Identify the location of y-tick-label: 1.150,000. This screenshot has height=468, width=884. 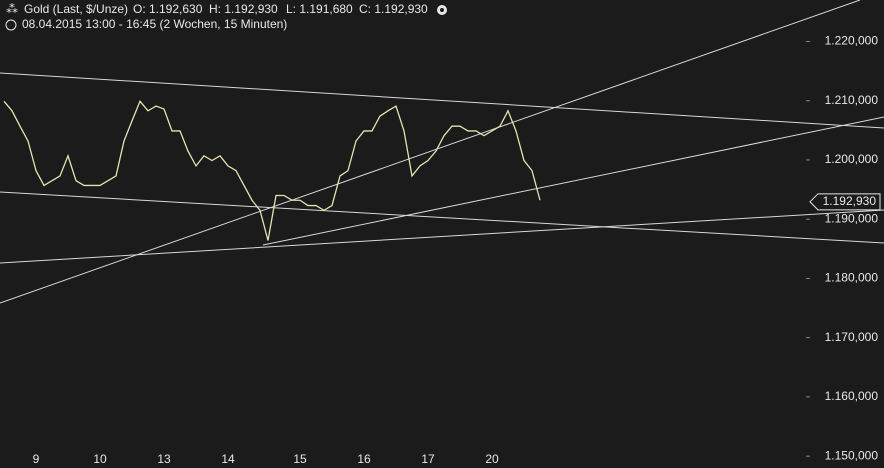
(852, 455).